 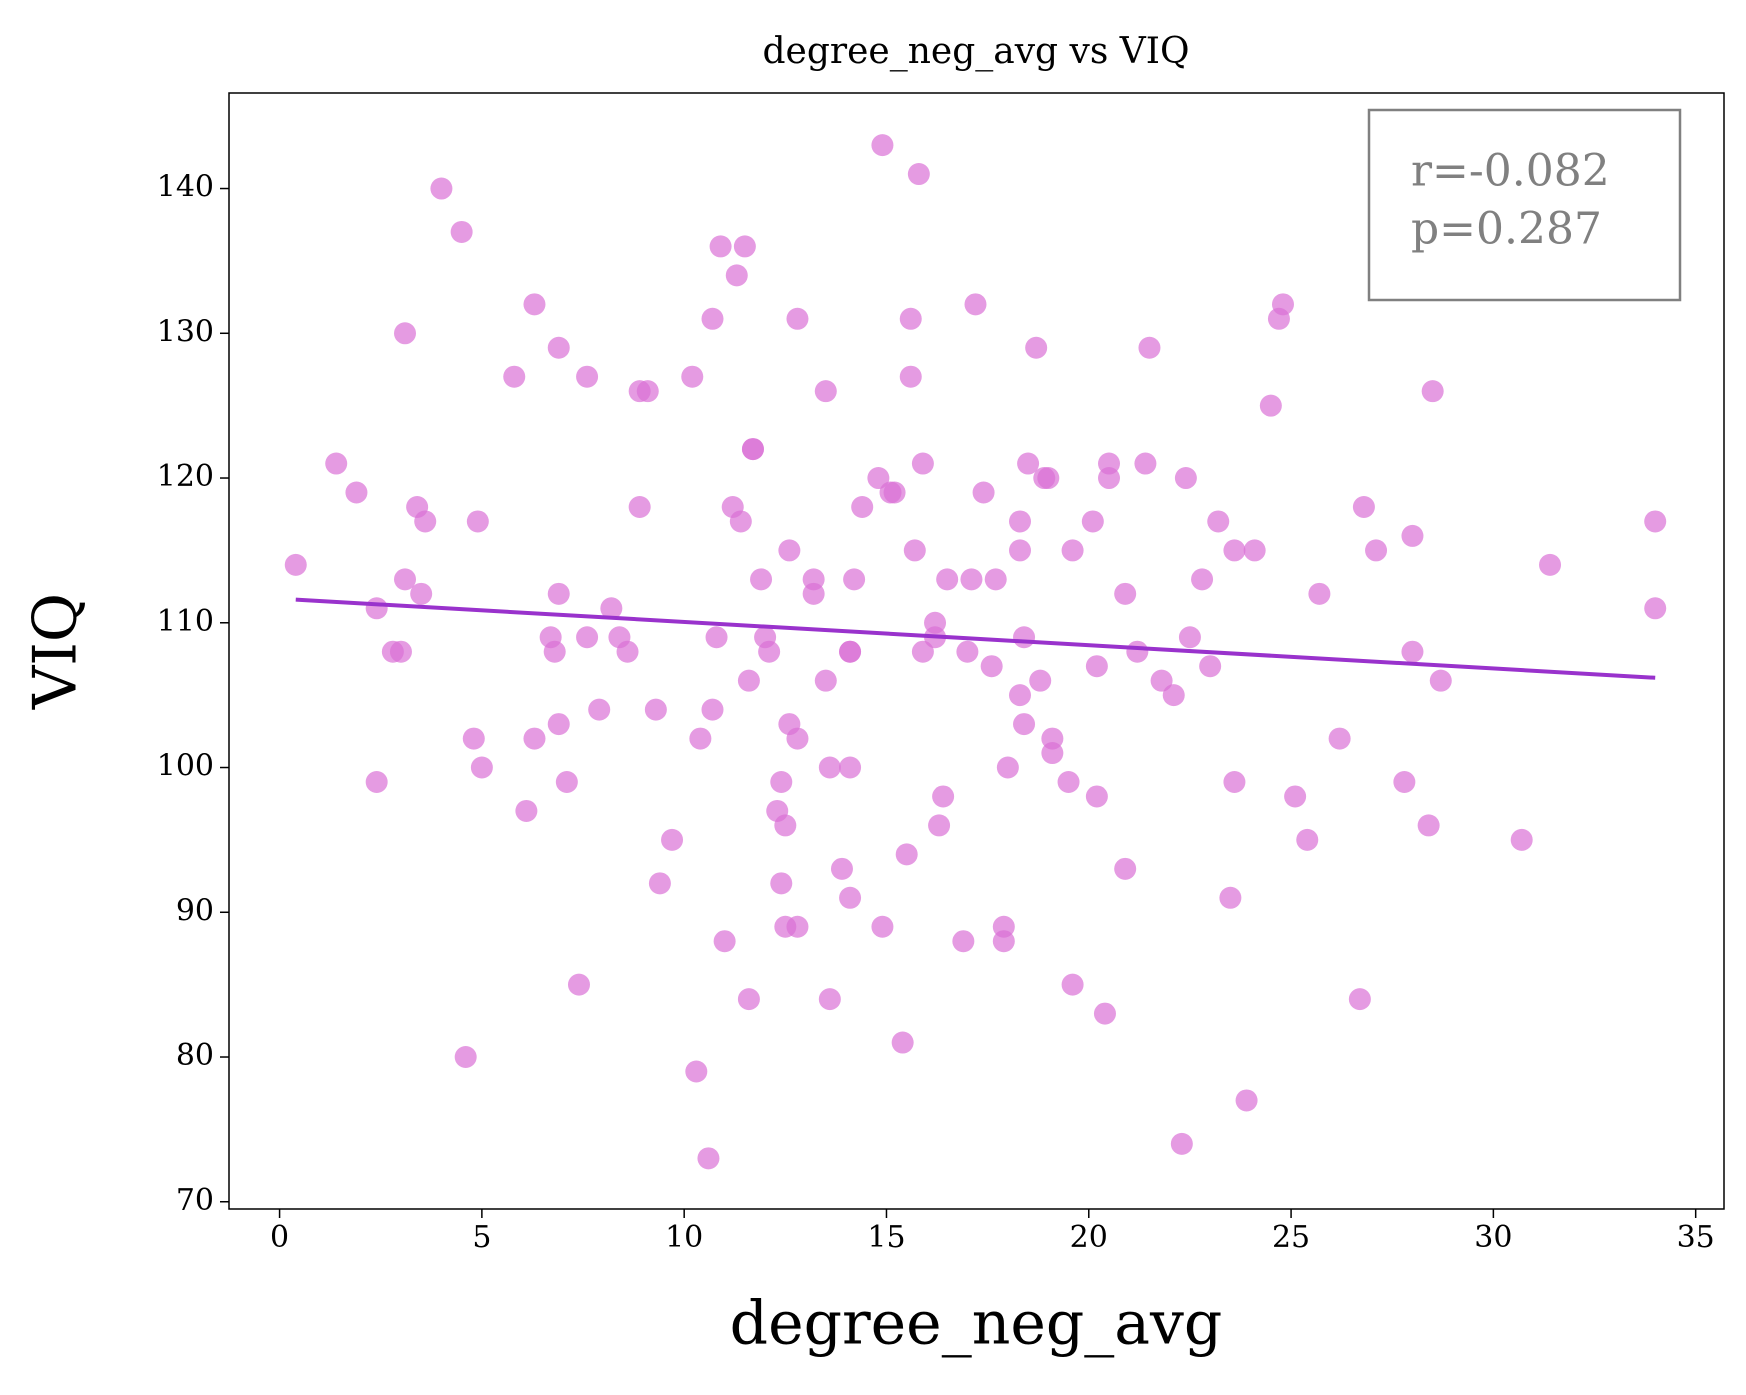 I want to click on y-tick-label: 110, so click(x=185, y=621).